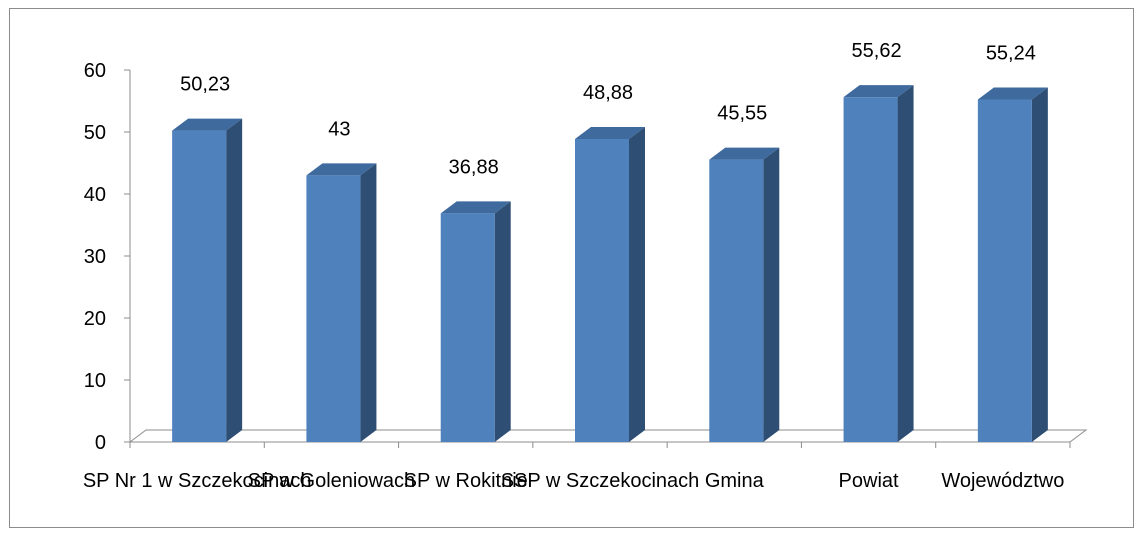 The height and width of the screenshot is (542, 1135). Describe the element at coordinates (735, 481) in the screenshot. I see `x-tick-label: Gmina` at that location.